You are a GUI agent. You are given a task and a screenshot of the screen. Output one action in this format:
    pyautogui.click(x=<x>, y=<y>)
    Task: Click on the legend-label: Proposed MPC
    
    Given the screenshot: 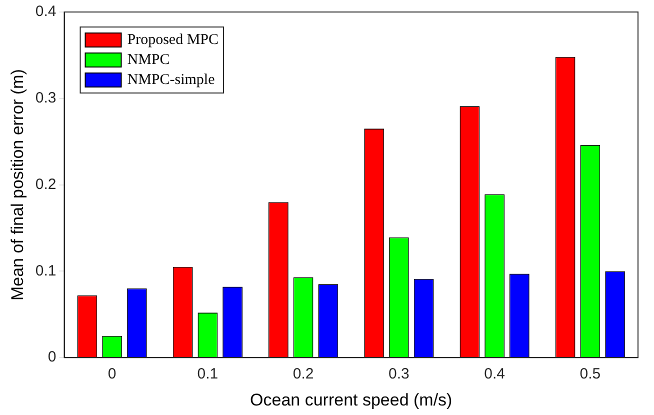 What is the action you would take?
    pyautogui.click(x=173, y=40)
    